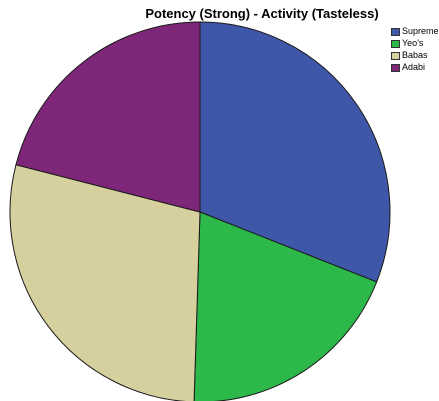  I want to click on legend-item: Babas, so click(415, 55).